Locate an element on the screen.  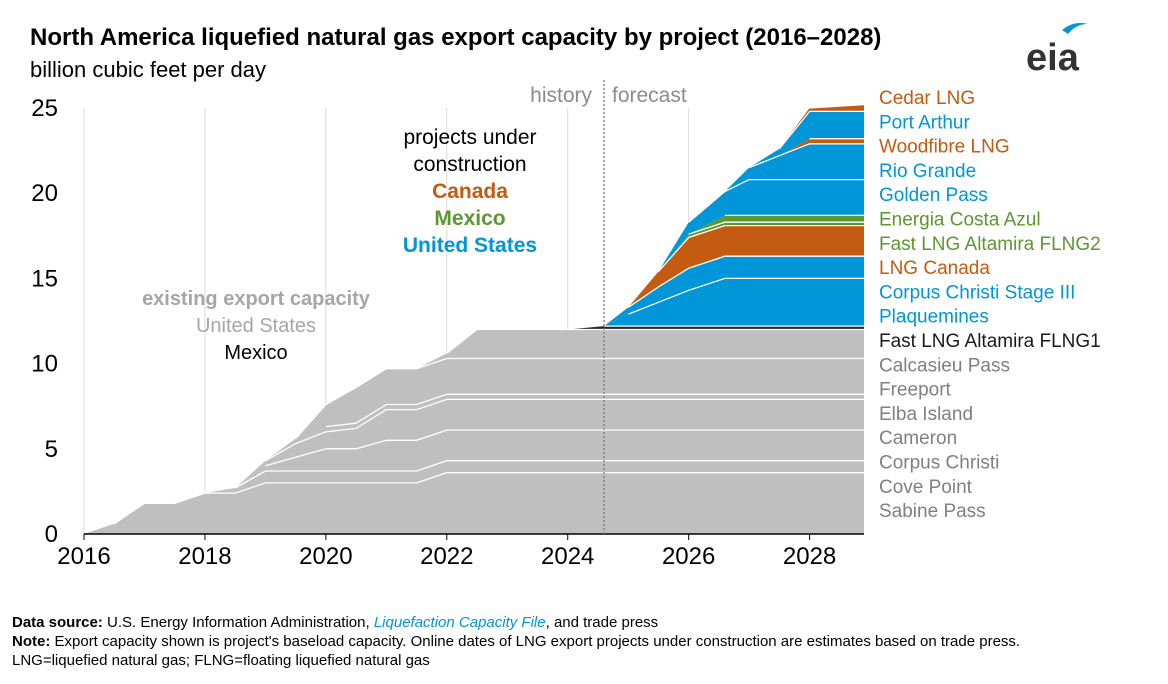
x-tick-label-2020: 2020 is located at coordinates (325, 556).